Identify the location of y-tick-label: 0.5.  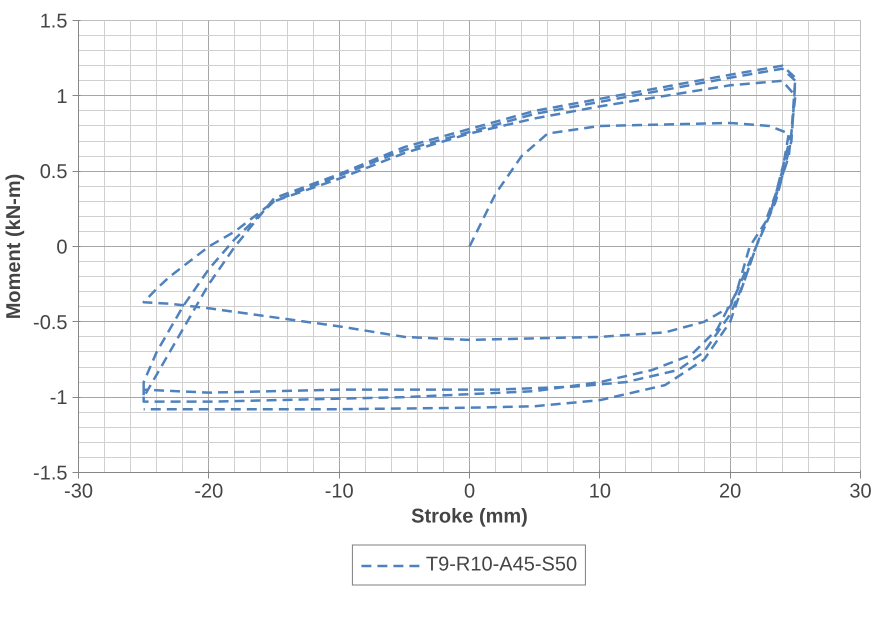
(54, 172).